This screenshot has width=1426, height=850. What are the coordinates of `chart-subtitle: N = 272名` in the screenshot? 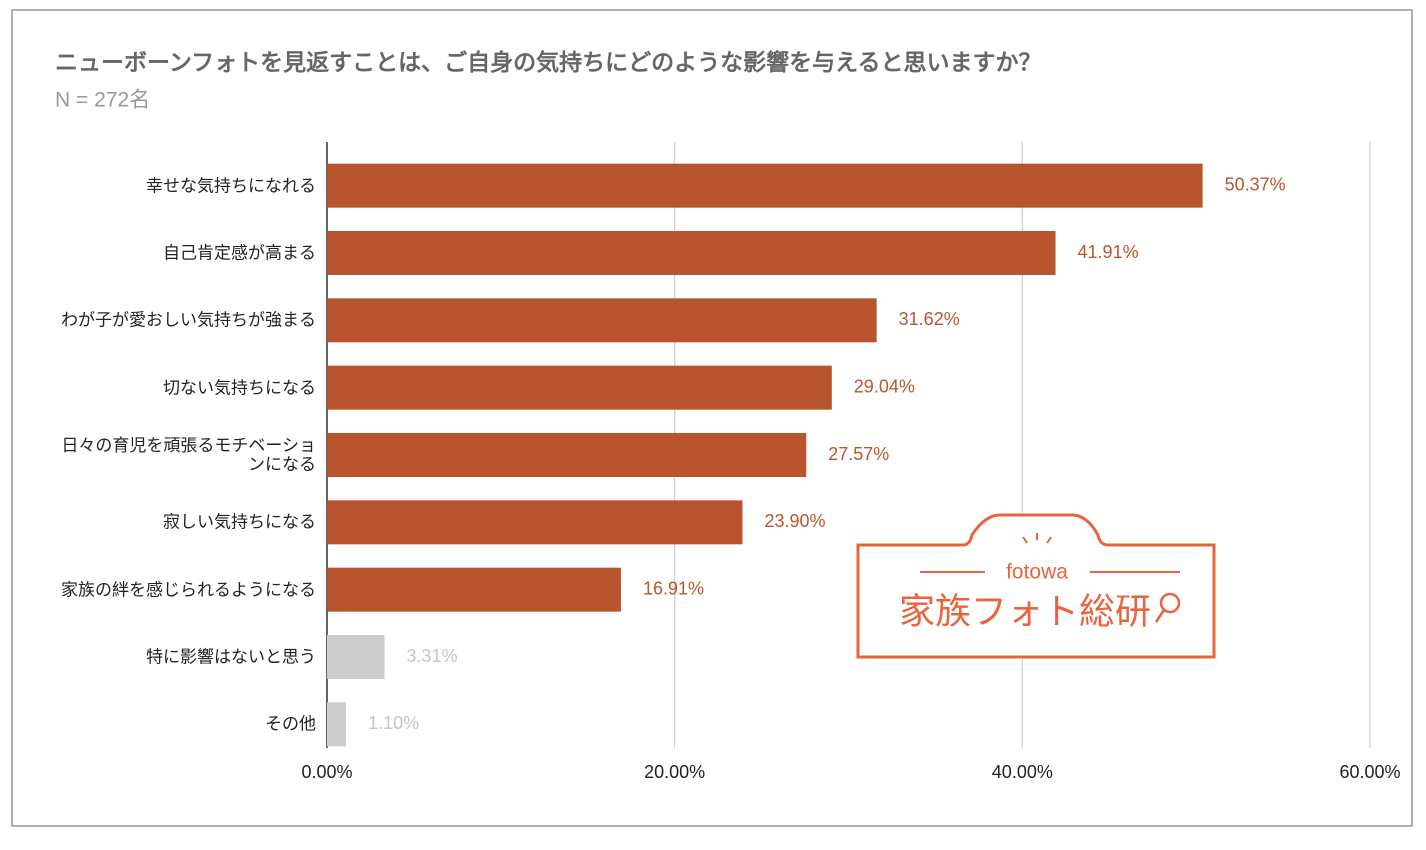 It's located at (102, 100).